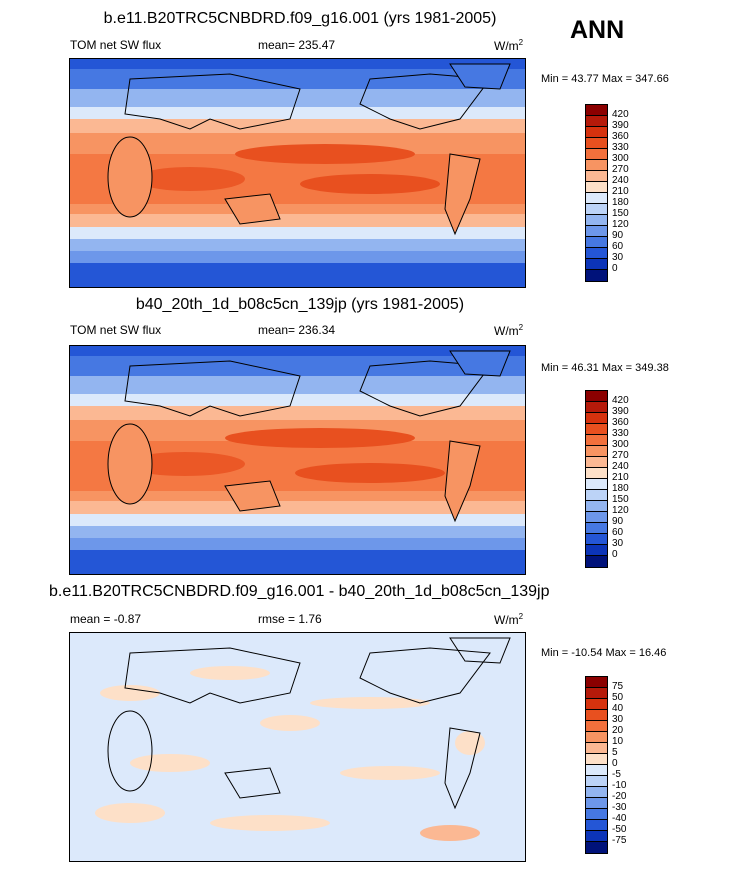  I want to click on panel2-units: W/m2, so click(509, 330).